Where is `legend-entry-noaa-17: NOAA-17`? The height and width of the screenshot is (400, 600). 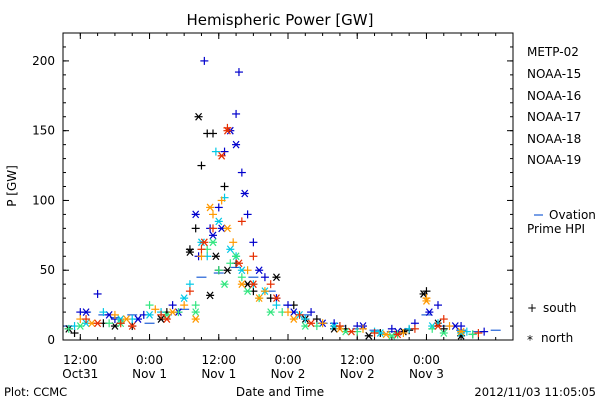
legend-entry-noaa-17: NOAA-17 is located at coordinates (554, 117).